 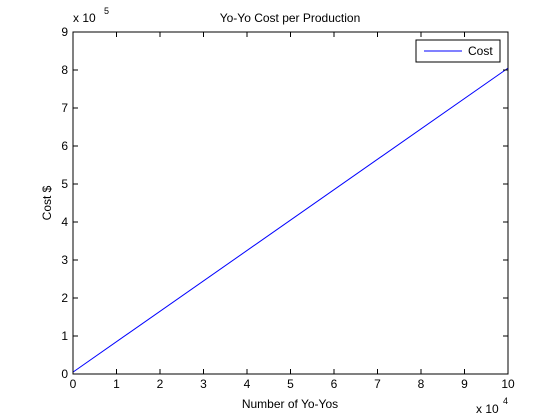 I want to click on y-tick-label: 1, so click(x=64, y=336).